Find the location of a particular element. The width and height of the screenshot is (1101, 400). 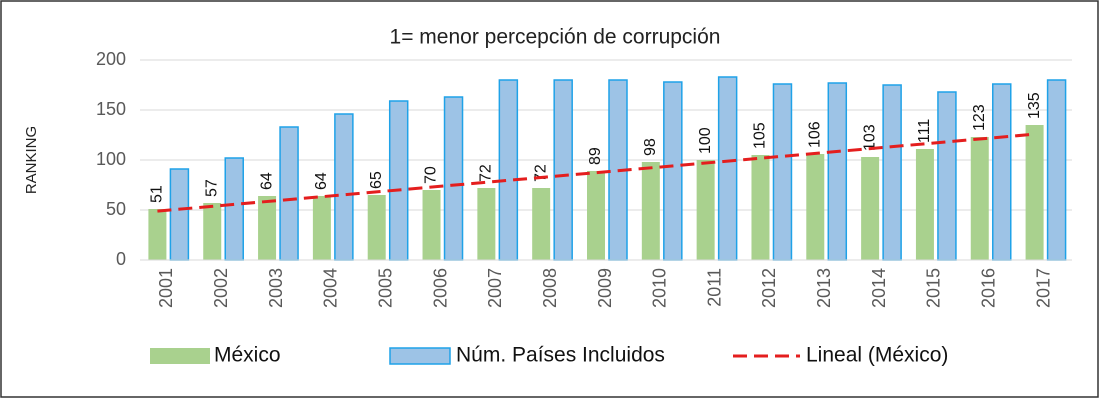

y-tick-label: 200 is located at coordinates (111, 59).